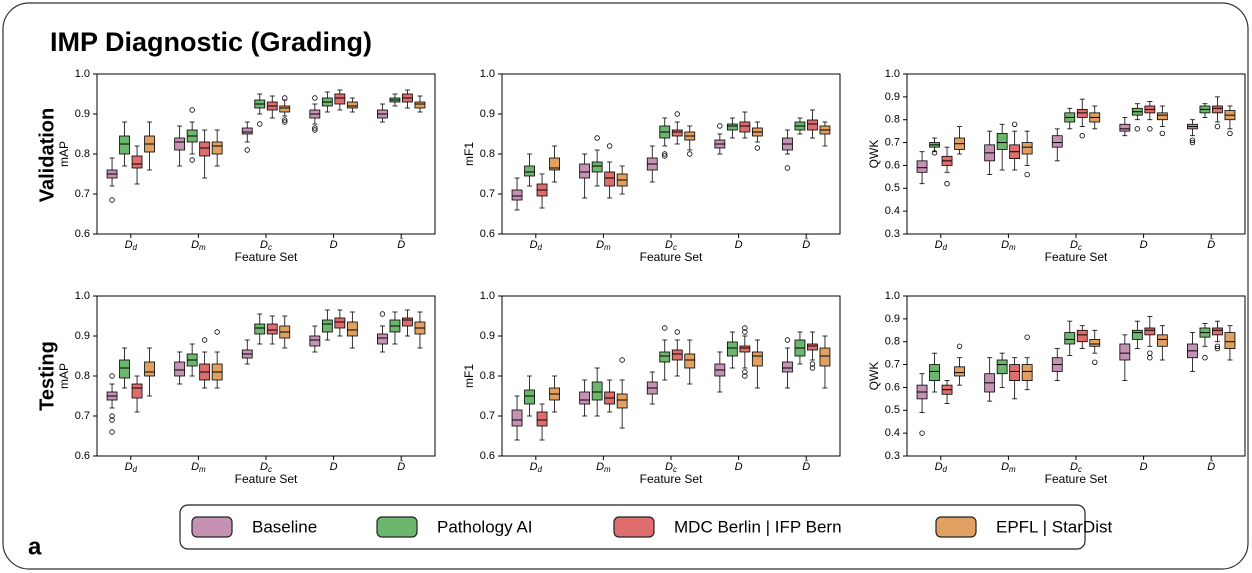 The width and height of the screenshot is (1252, 573). Describe the element at coordinates (892, 456) in the screenshot. I see `y-tick-label: 0.3` at that location.